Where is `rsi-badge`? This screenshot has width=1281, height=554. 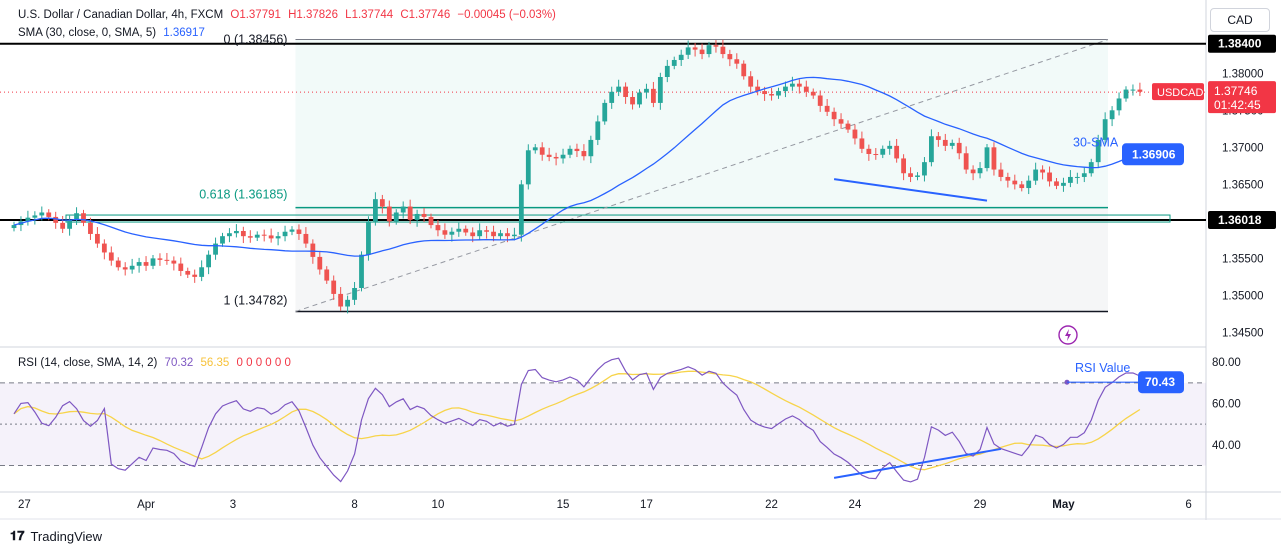
rsi-badge is located at coordinates (1161, 382).